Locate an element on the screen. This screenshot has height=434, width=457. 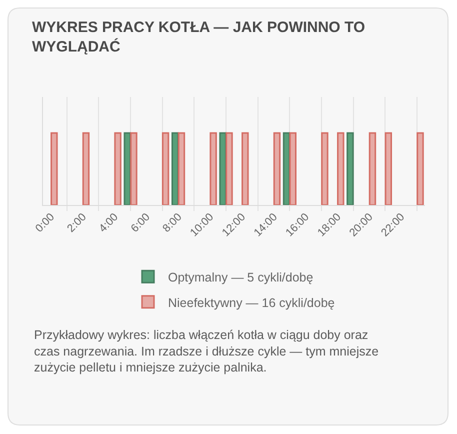
chart-title: WYKRES PRACY KOTŁA — JAK POWINNO TO WYGLĄDAĆ is located at coordinates (199, 37).